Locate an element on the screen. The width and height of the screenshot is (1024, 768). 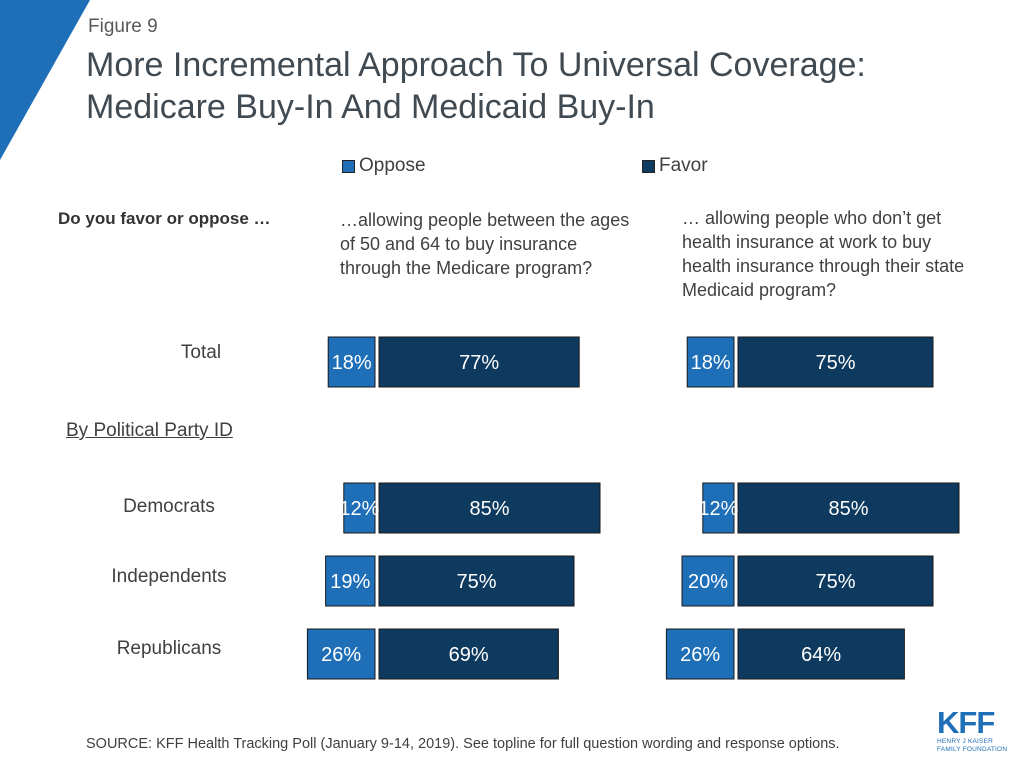
panel2-republicans-oppose-bar is located at coordinates (700, 654).